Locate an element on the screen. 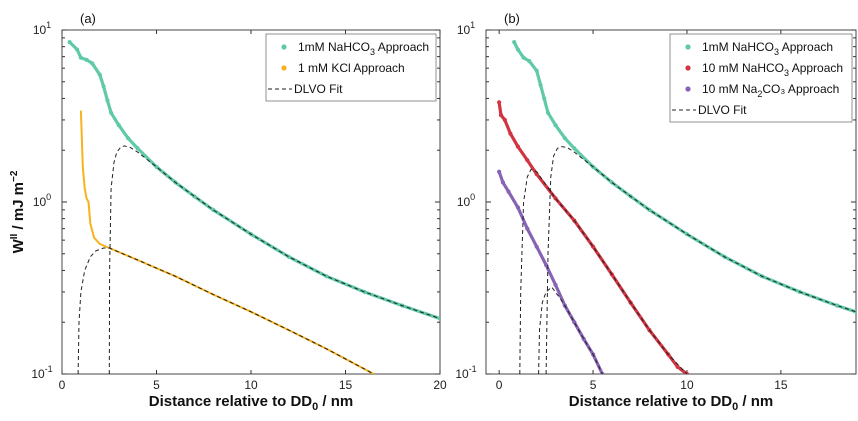 Image resolution: width=858 pixels, height=421 pixels. legend-label: 1 mM KCl Approach is located at coordinates (351, 68).